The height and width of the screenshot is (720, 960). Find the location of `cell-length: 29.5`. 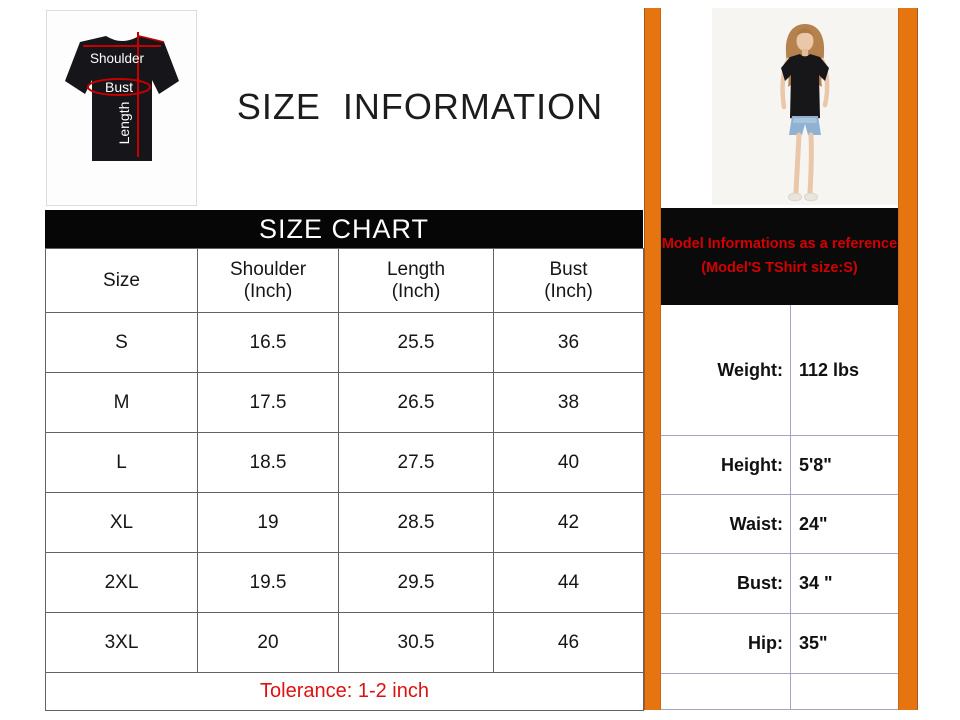

cell-length: 29.5 is located at coordinates (416, 582).